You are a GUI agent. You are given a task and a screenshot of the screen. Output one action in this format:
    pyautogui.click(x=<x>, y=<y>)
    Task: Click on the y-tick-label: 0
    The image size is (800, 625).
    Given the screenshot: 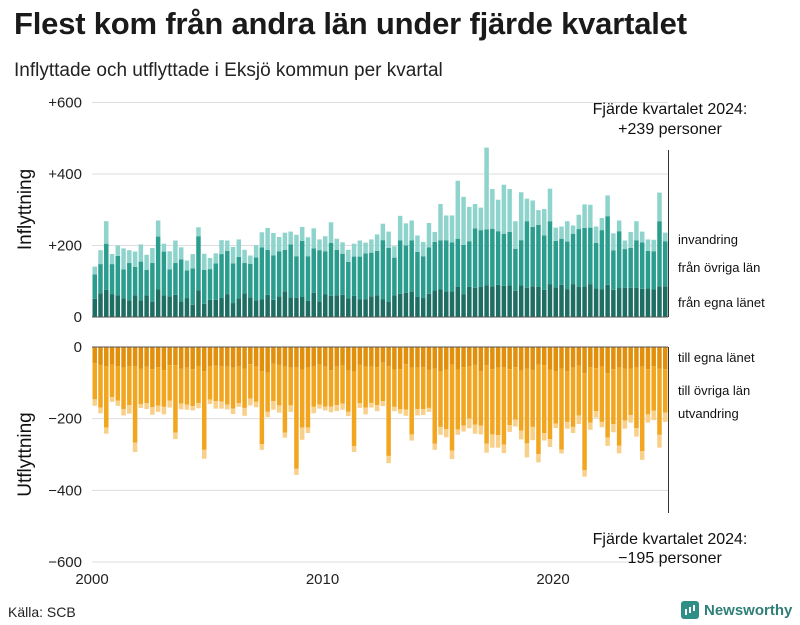 What is the action you would take?
    pyautogui.click(x=78, y=347)
    